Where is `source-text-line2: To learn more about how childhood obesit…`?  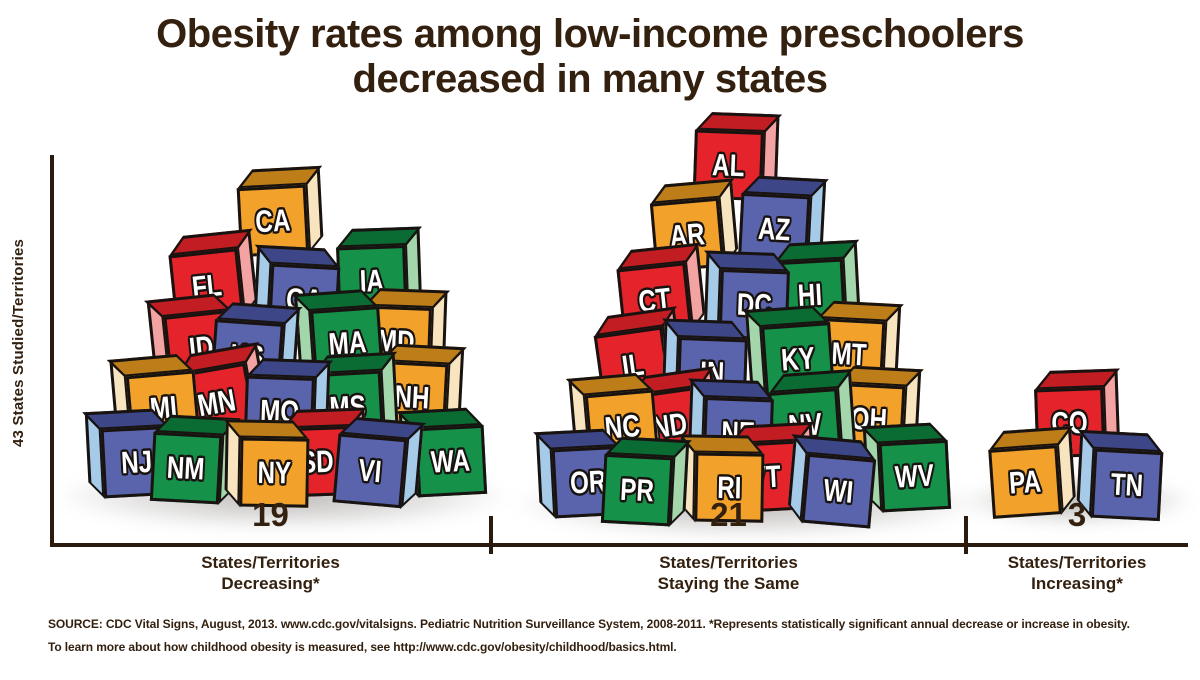 source-text-line2: To learn more about how childhood obesit… is located at coordinates (362, 647).